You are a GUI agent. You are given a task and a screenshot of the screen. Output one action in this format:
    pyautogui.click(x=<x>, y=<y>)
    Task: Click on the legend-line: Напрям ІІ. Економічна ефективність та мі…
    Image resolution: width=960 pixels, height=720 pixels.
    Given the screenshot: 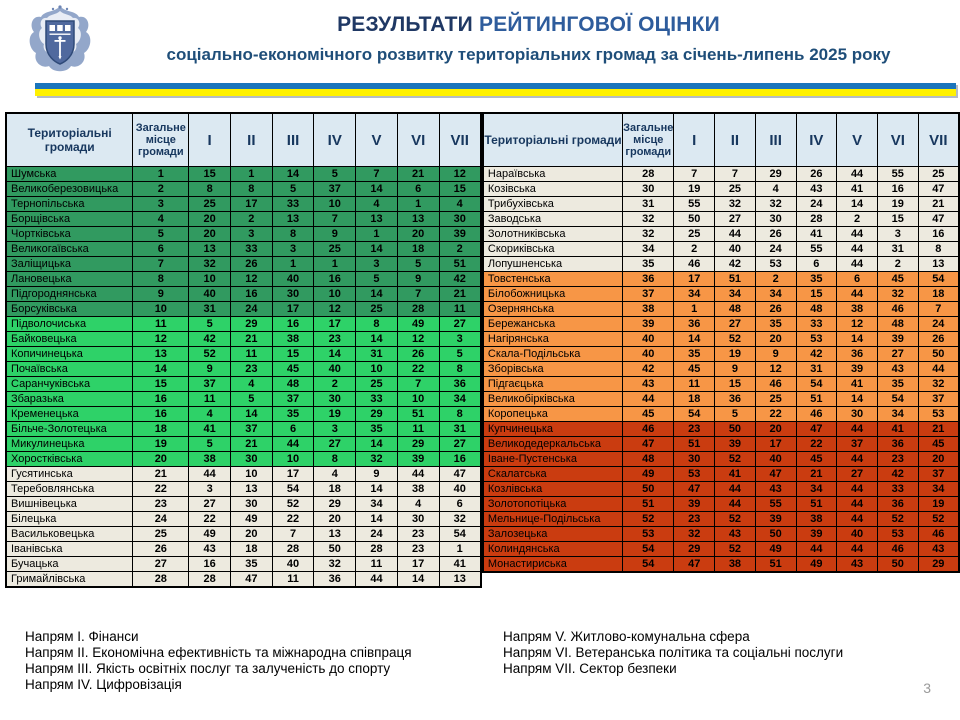 What is the action you would take?
    pyautogui.click(x=218, y=652)
    